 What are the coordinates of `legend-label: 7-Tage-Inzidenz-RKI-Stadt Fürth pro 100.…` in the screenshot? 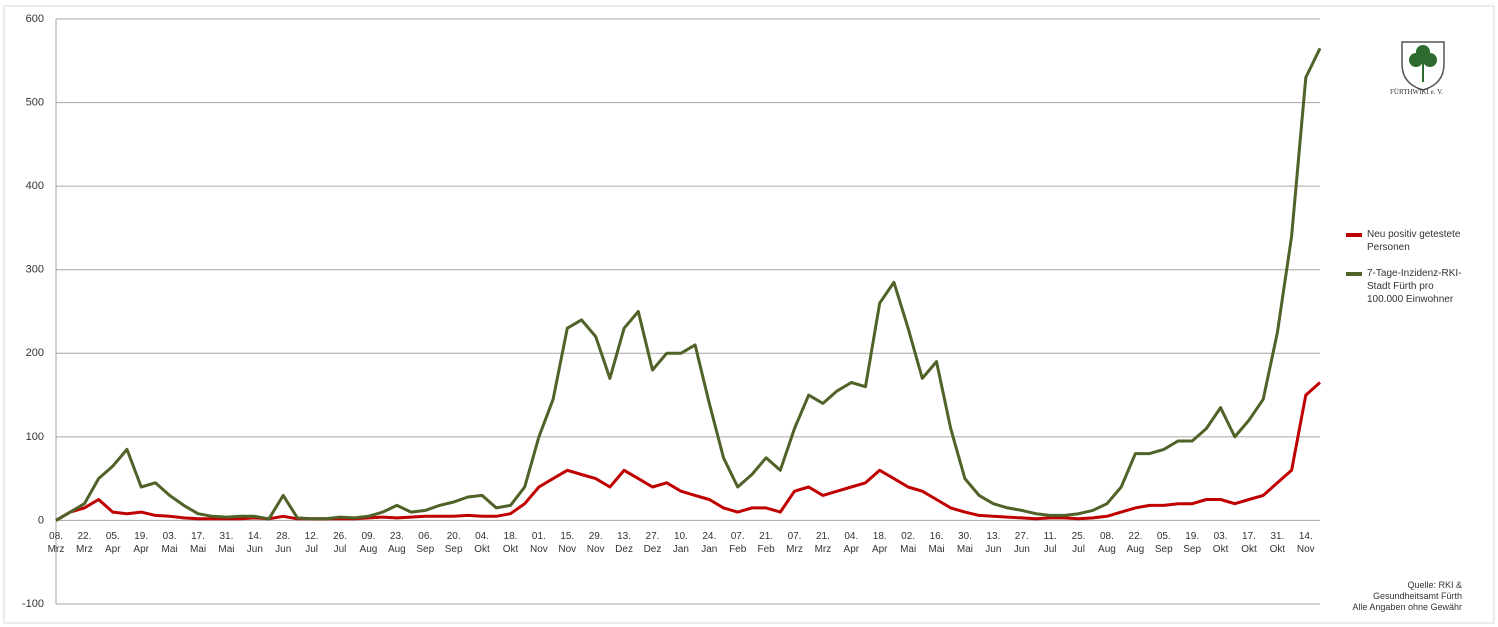 It's located at (1414, 286).